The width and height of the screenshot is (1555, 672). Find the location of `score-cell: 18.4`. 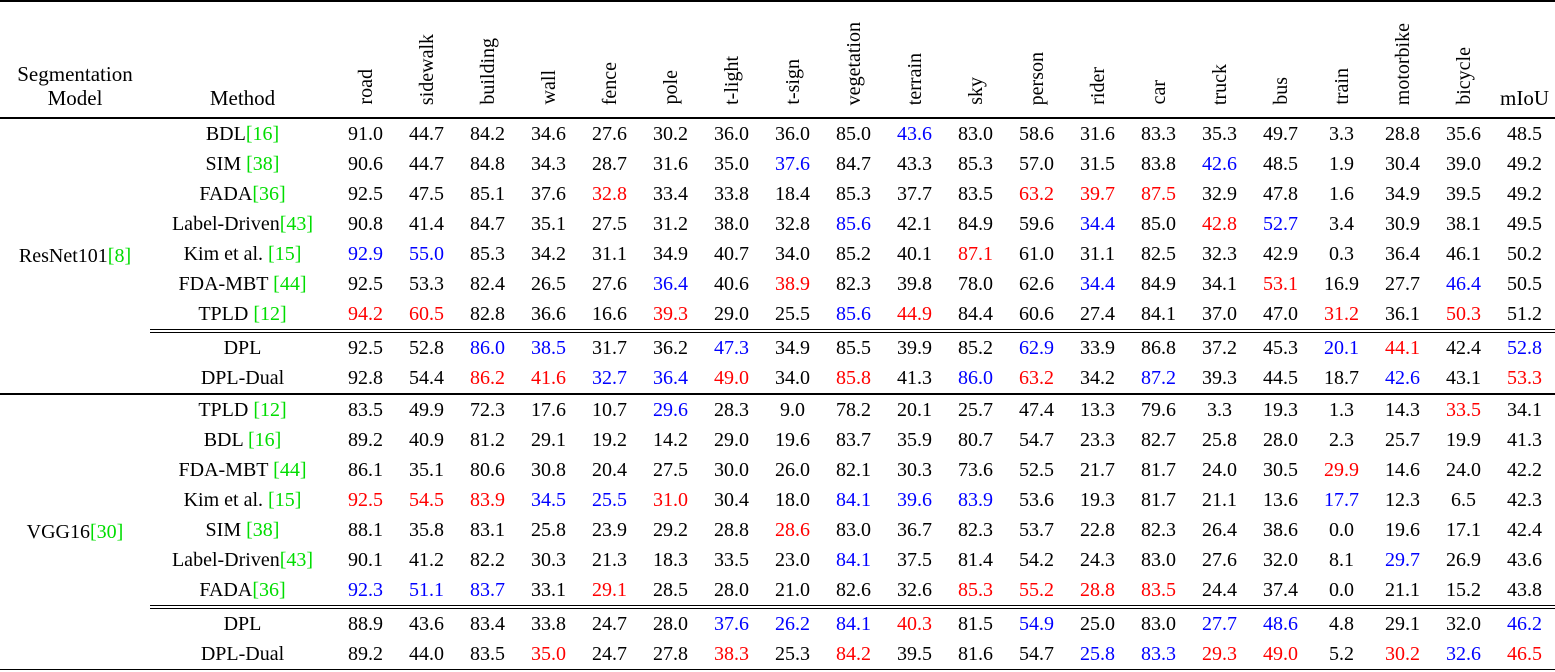

score-cell: 18.4 is located at coordinates (792, 194).